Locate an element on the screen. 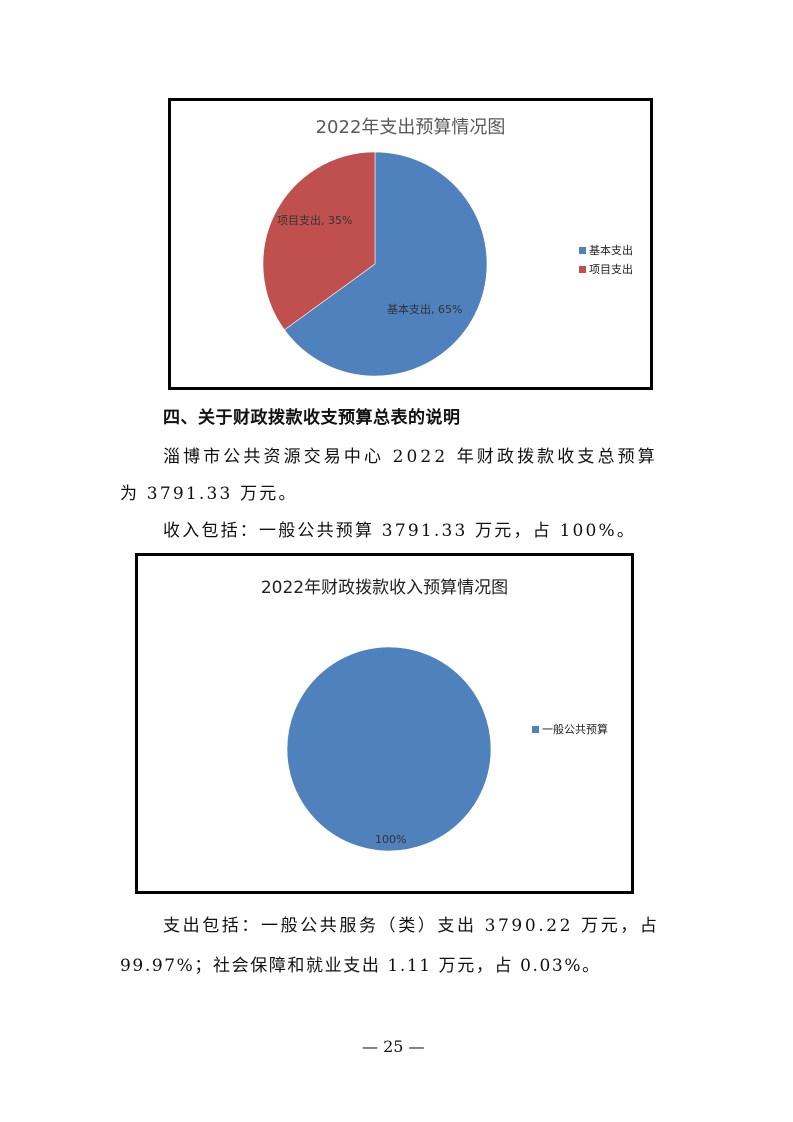 This screenshot has height=1122, width=793. legend-item-general: 一般公共预算 is located at coordinates (570, 729).